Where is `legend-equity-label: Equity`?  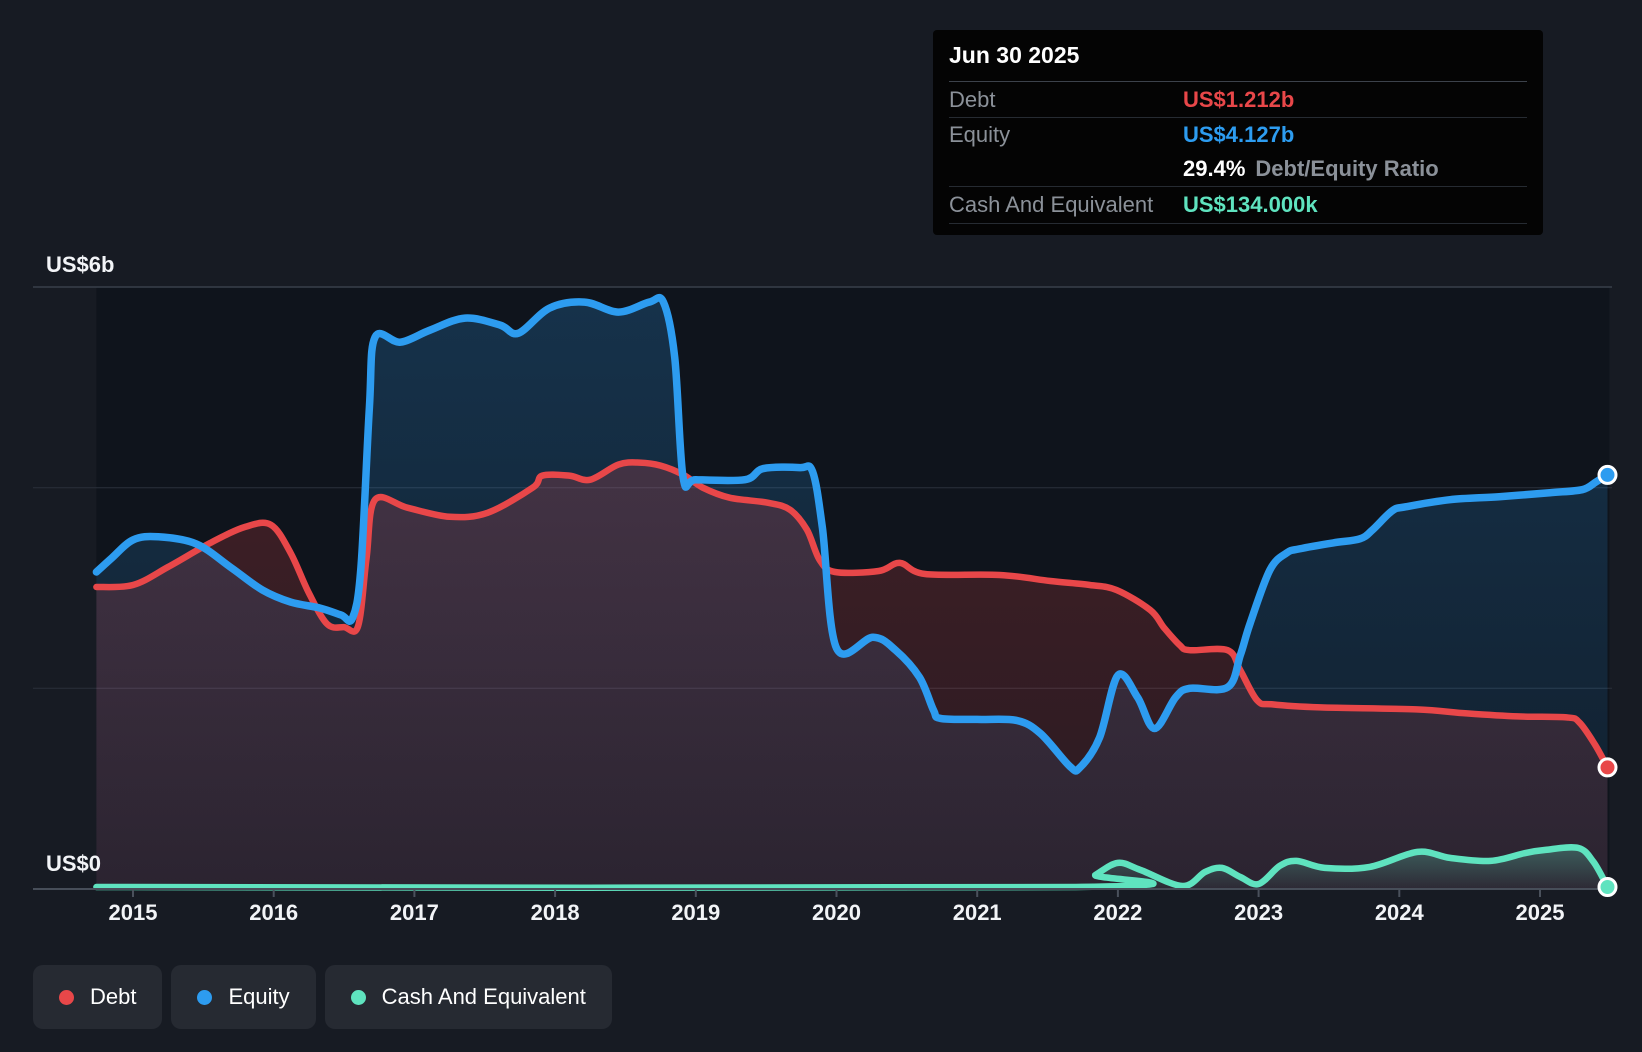
legend-equity-label: Equity is located at coordinates (259, 996).